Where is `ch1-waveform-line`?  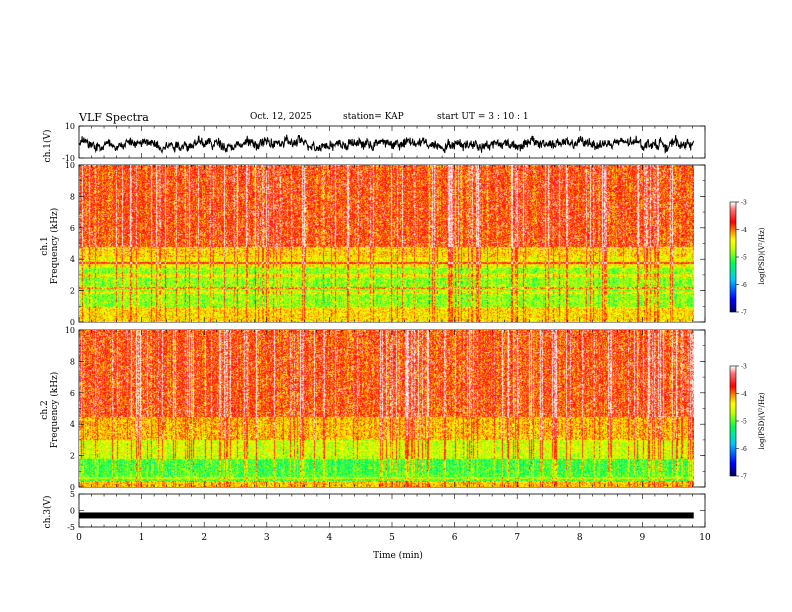 ch1-waveform-line is located at coordinates (386, 144).